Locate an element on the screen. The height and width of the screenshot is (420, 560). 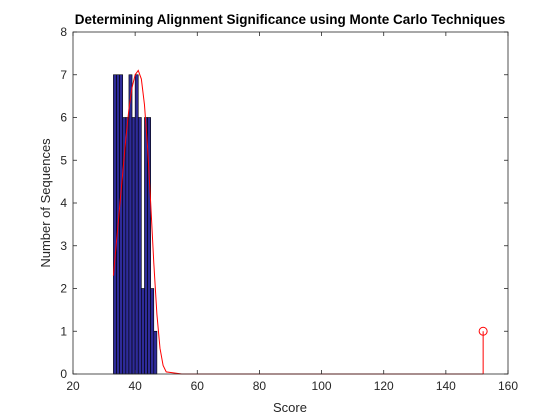
x-tick-label: 120 is located at coordinates (384, 386).